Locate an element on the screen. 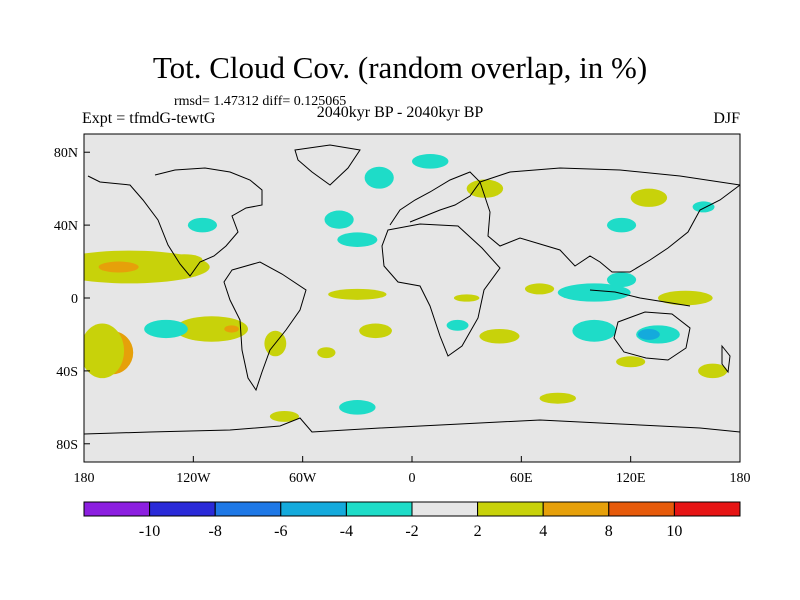  anomaly-australia-south is located at coordinates (631, 362).